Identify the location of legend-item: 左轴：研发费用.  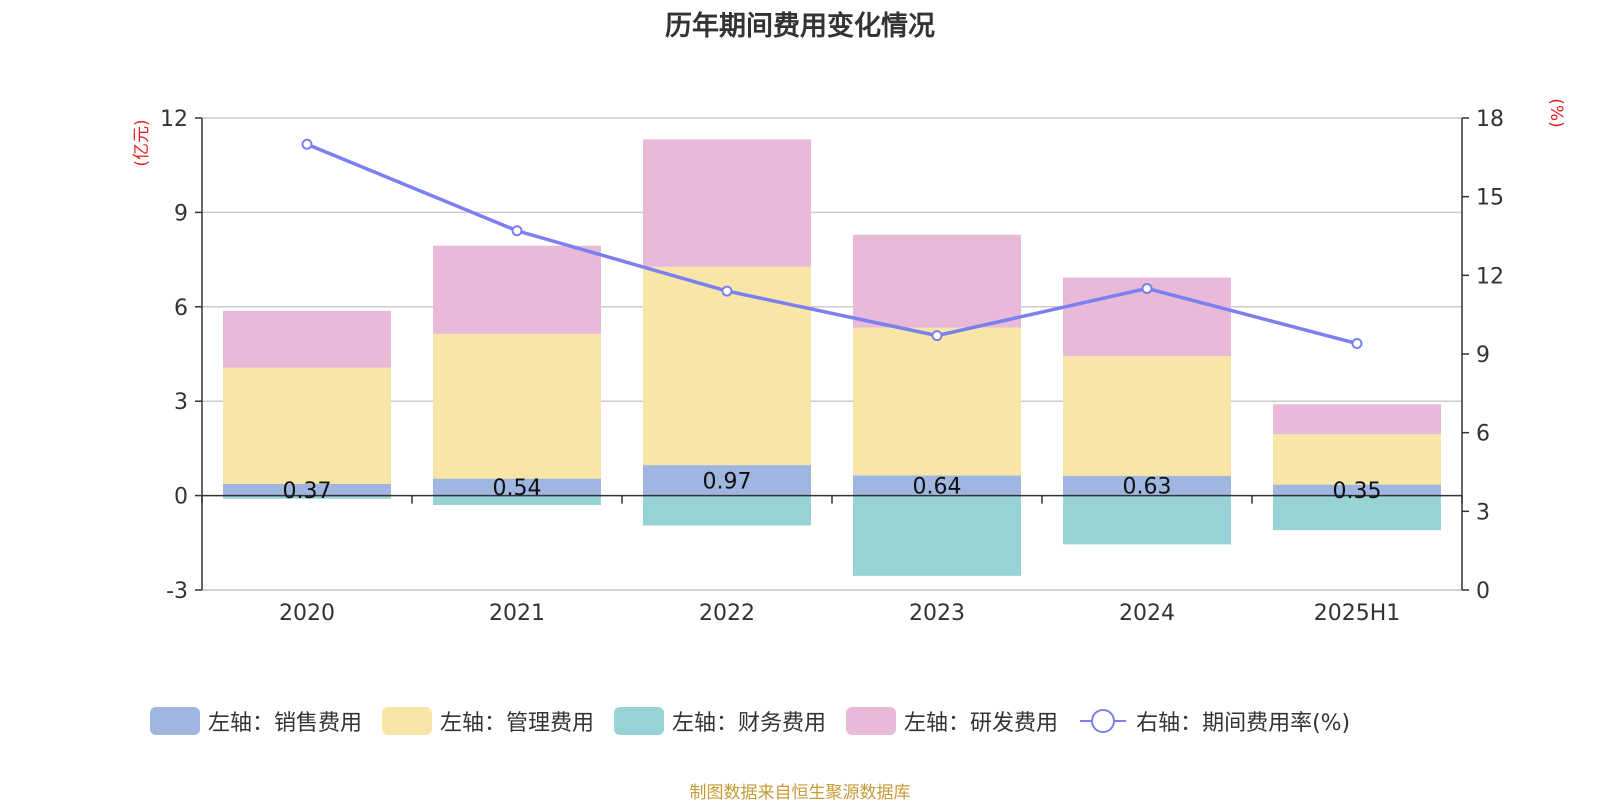
(952, 721).